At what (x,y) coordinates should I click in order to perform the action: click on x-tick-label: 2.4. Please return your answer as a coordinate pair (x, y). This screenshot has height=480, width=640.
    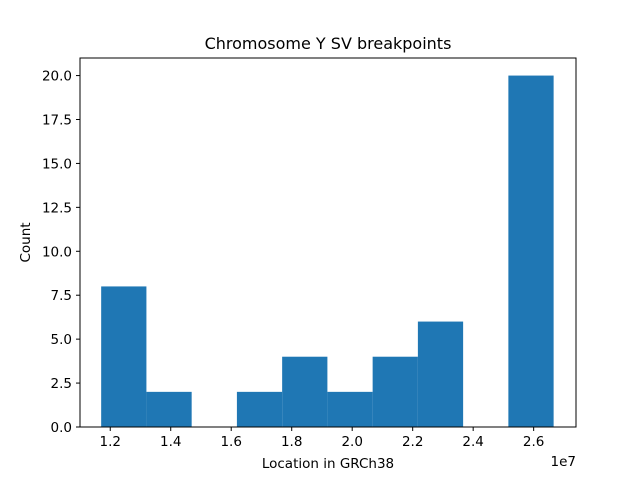
    Looking at the image, I should click on (472, 442).